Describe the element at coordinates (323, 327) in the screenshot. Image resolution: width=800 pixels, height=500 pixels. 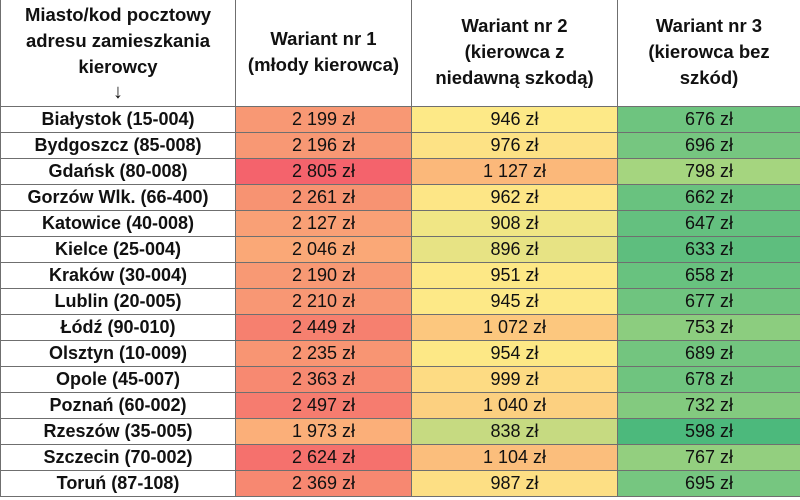
I see `cell-variant-1: 2 449 zł` at that location.